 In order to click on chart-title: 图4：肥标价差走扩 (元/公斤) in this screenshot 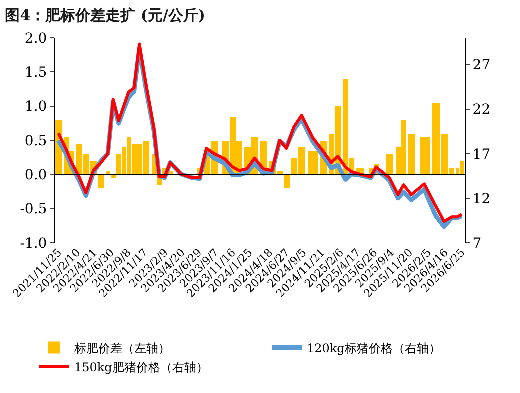, I will do `click(105, 15)`.